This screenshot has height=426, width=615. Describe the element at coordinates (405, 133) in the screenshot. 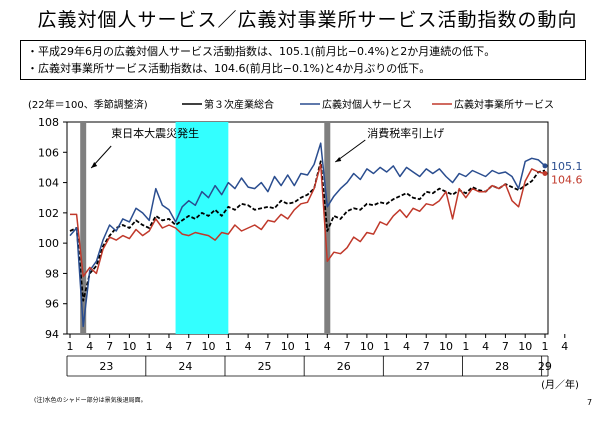

I see `annotation-label-tax: 消費税率引上げ` at that location.